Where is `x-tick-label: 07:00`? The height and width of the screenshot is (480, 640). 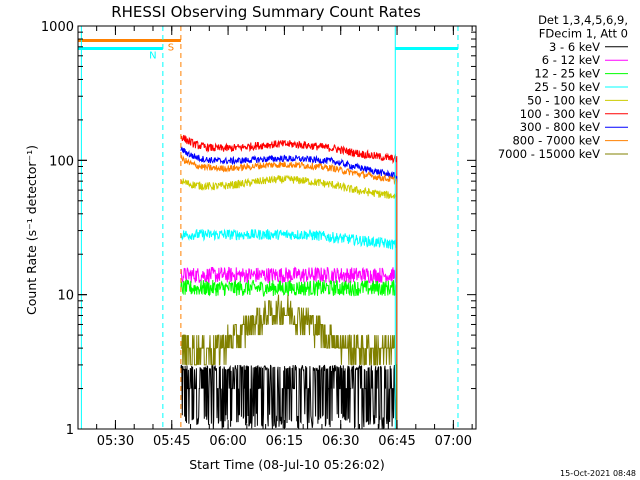
x-tick-label: 07:00 is located at coordinates (453, 441).